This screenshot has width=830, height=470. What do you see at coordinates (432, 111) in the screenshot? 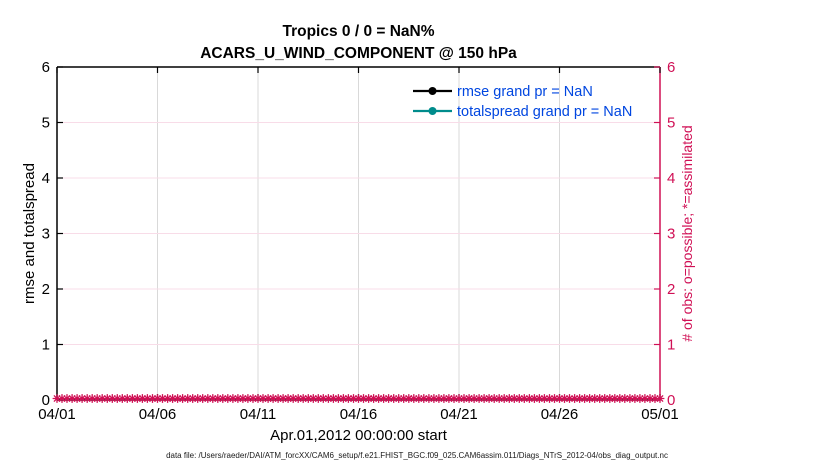
I see `legend-marker-totalspread` at bounding box center [432, 111].